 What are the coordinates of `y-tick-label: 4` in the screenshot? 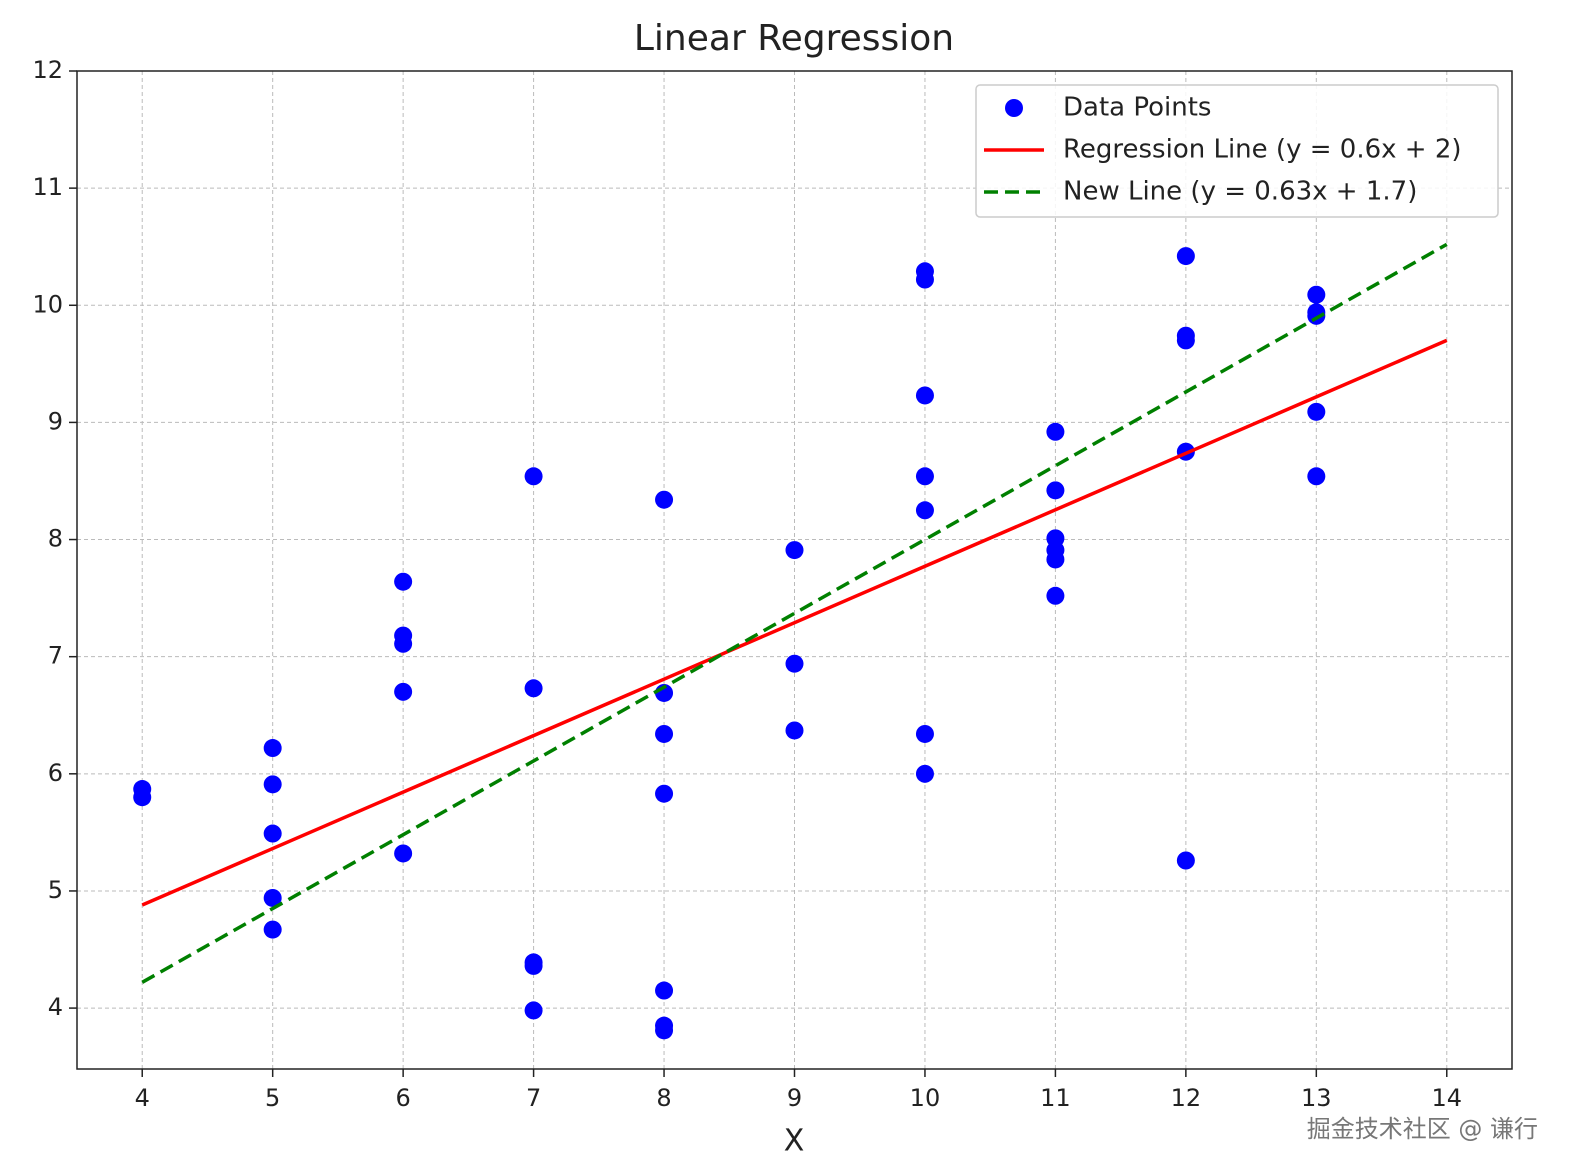 It's located at (55, 1007).